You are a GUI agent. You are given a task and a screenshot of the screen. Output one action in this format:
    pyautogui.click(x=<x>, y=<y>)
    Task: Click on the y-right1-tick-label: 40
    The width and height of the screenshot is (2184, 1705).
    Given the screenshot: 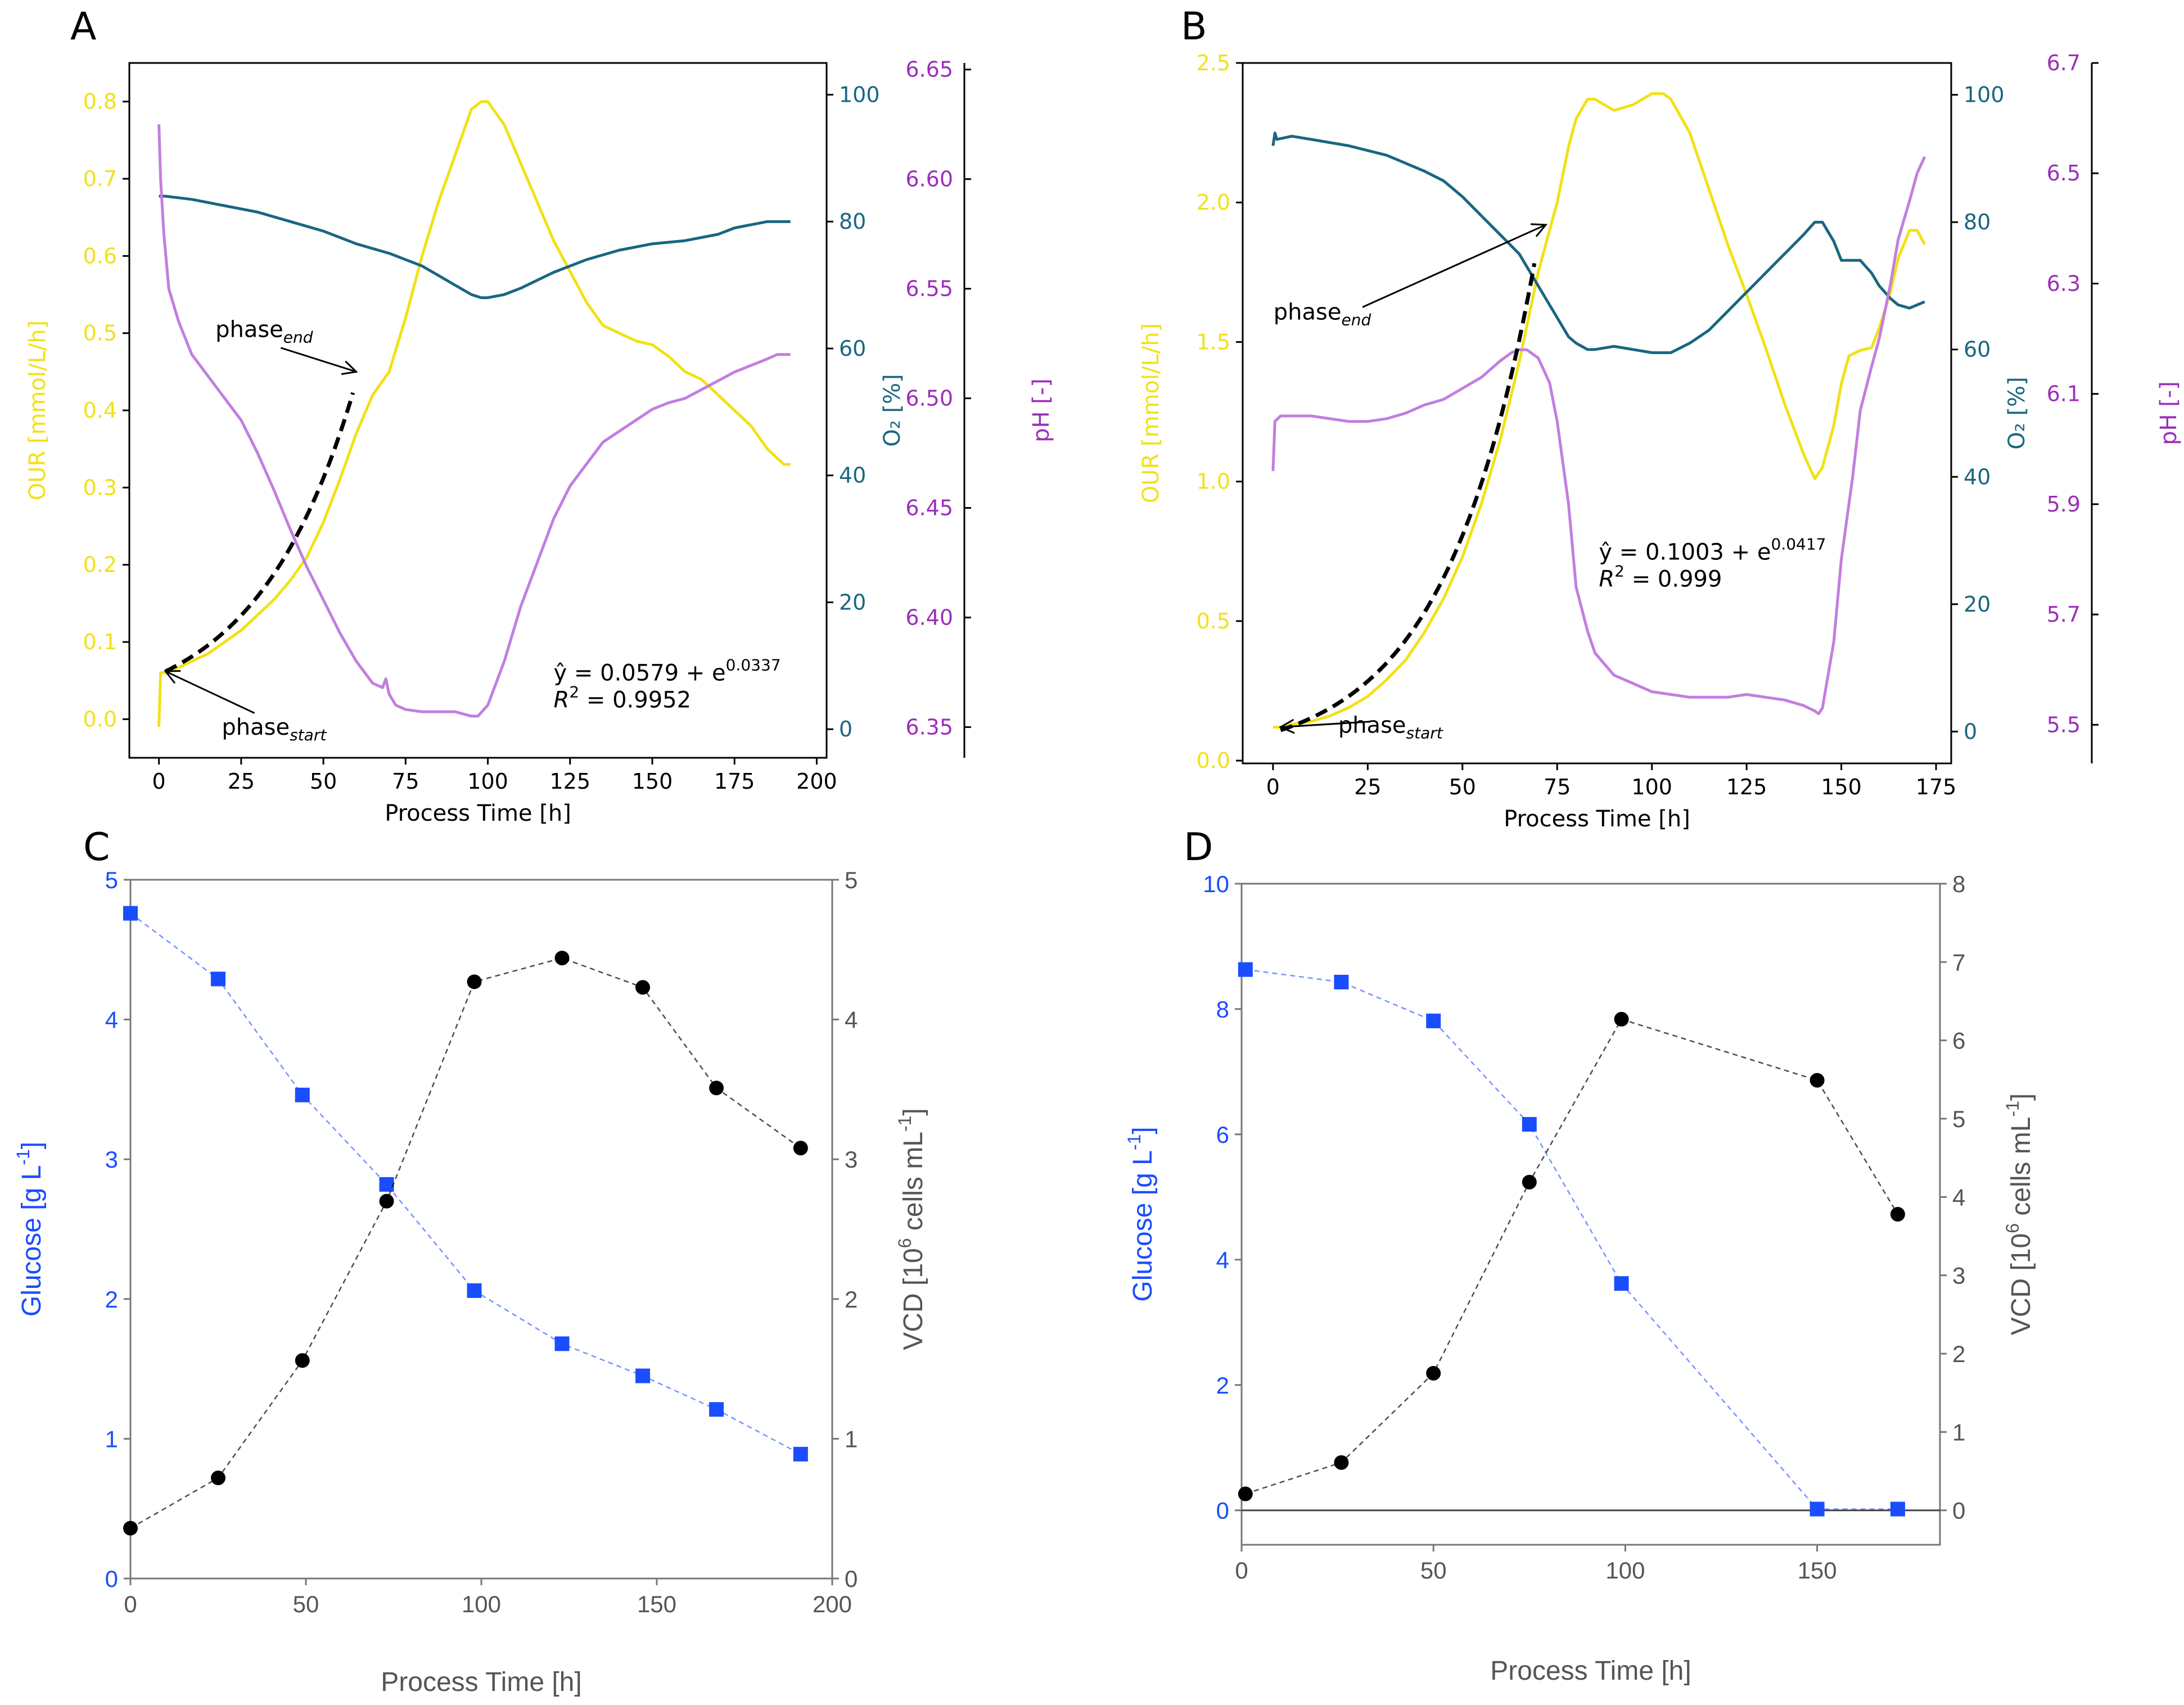 What is the action you would take?
    pyautogui.click(x=852, y=475)
    